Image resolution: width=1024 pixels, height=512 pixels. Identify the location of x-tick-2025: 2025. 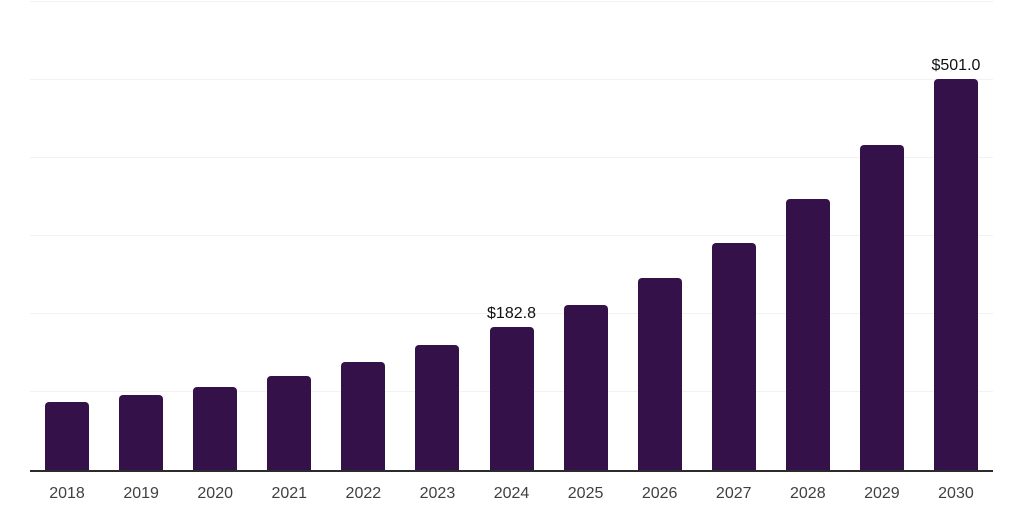
(585, 493).